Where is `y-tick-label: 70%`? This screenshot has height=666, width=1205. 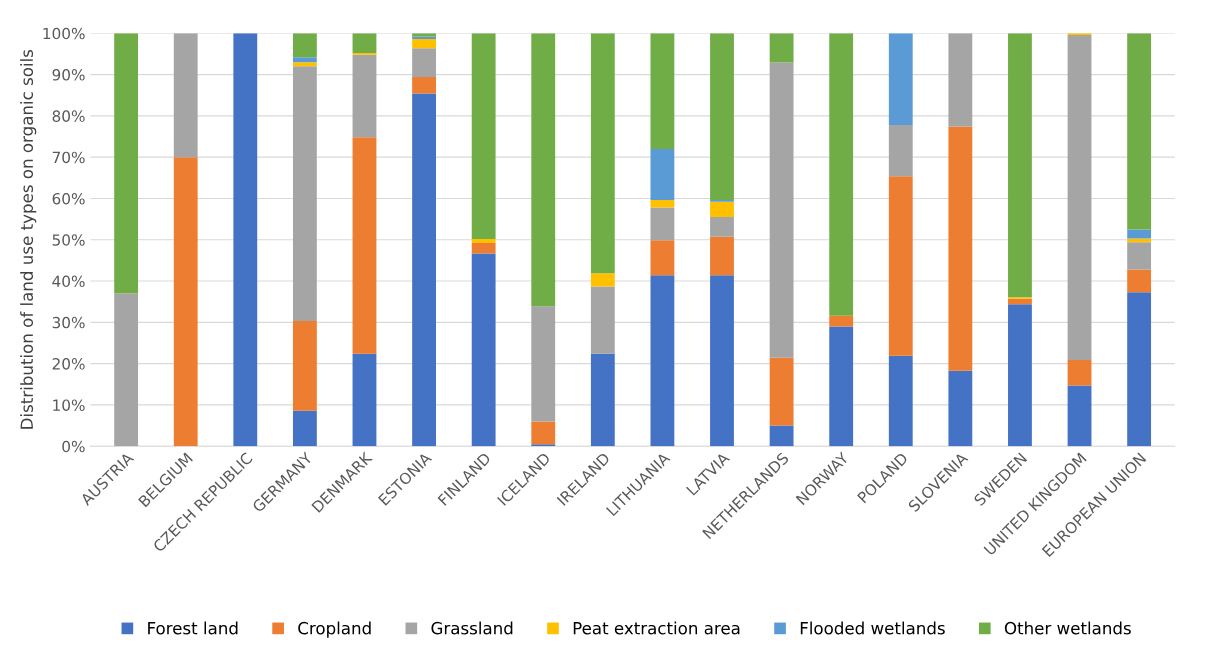
y-tick-label: 70% is located at coordinates (68, 157).